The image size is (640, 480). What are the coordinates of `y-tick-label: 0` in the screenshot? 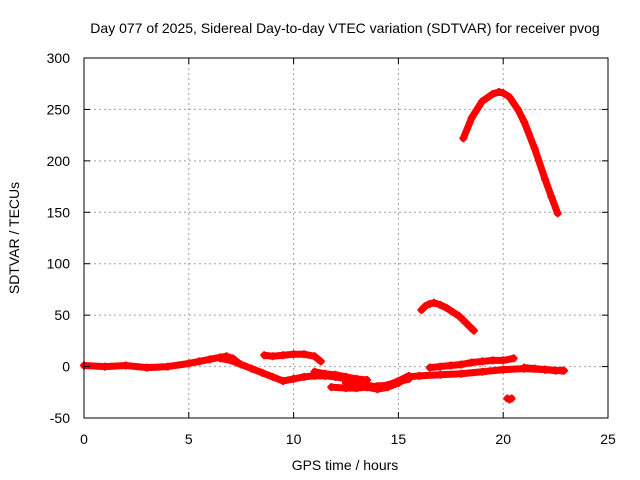 It's located at (66, 367).